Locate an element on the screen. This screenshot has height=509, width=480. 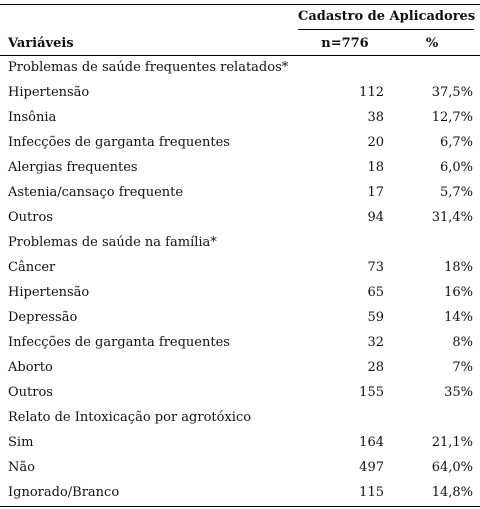
percent-cell: 6,7% is located at coordinates (456, 142).